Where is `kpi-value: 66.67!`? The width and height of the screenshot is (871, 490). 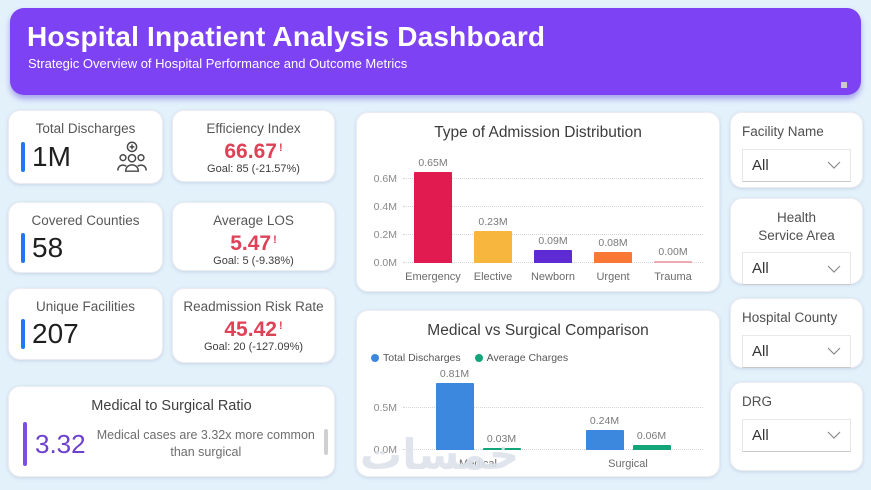 kpi-value: 66.67! is located at coordinates (253, 151).